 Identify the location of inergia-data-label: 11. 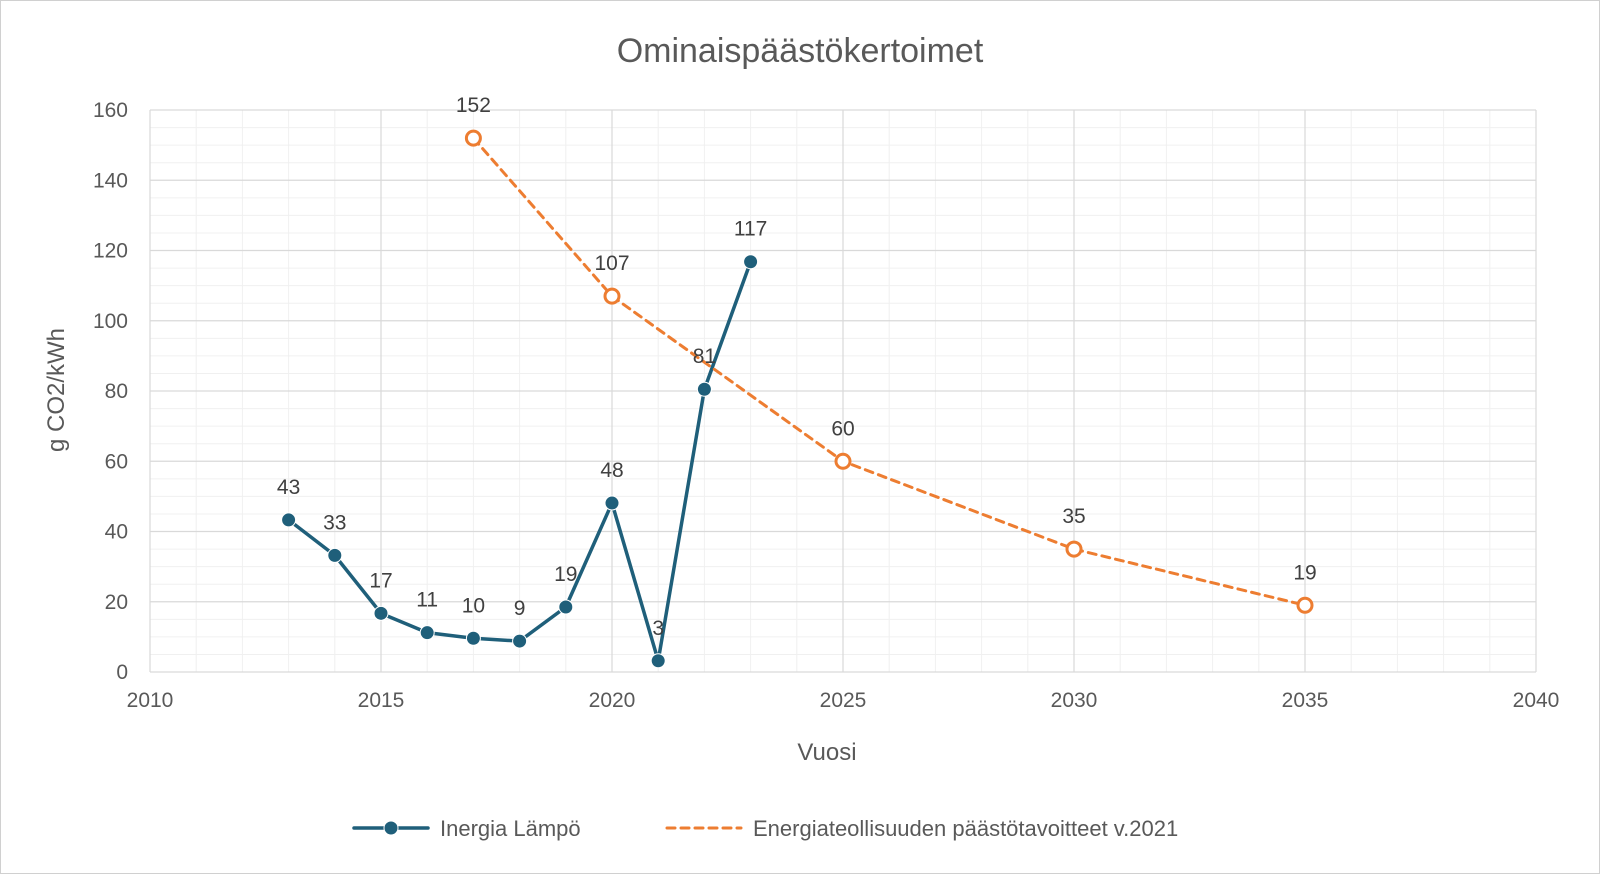
(427, 600).